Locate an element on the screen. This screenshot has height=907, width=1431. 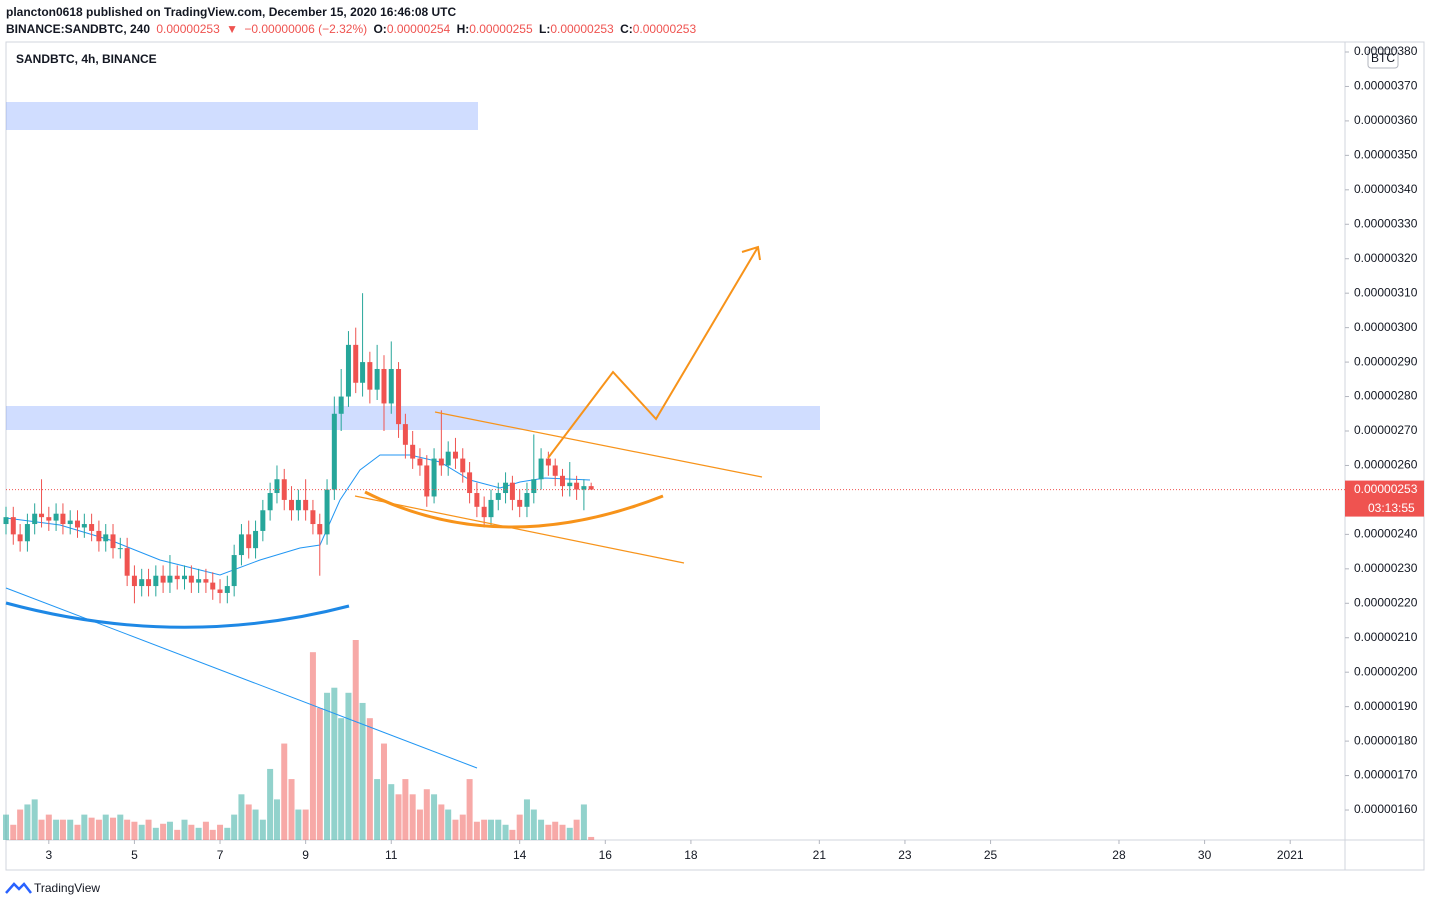
open-label: O: is located at coordinates (380, 29).